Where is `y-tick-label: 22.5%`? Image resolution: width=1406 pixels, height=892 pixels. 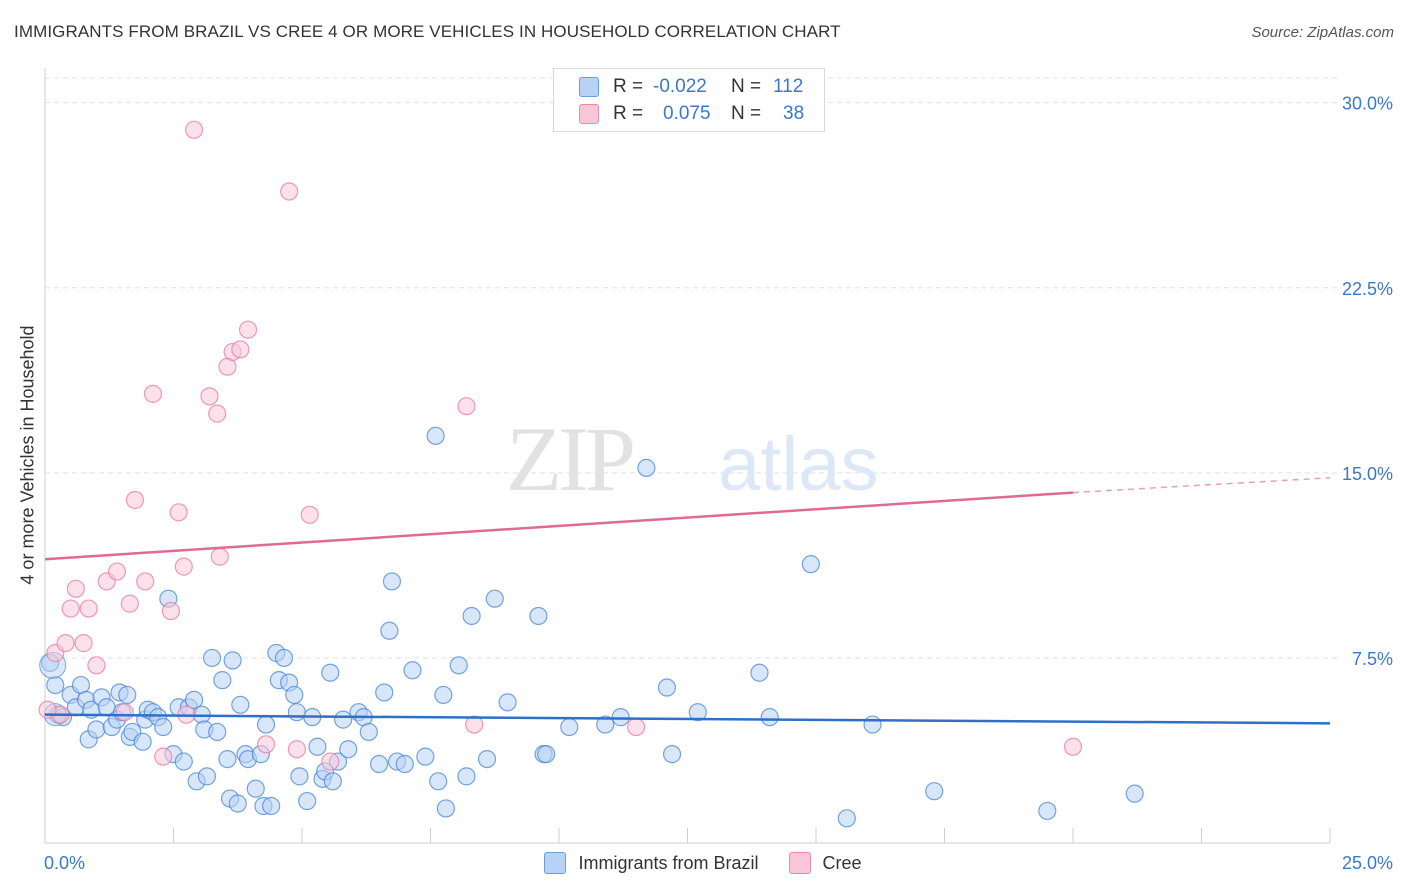
y-tick-label: 22.5% is located at coordinates (1367, 289).